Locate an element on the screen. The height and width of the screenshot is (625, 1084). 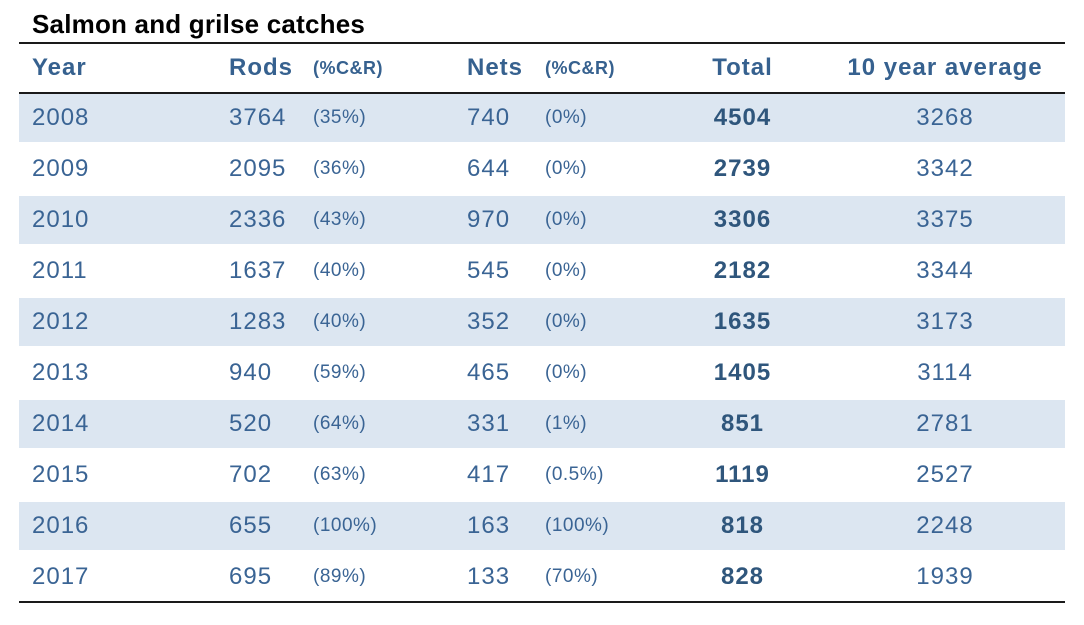
cell-rods-cr: (63%) is located at coordinates (389, 476).